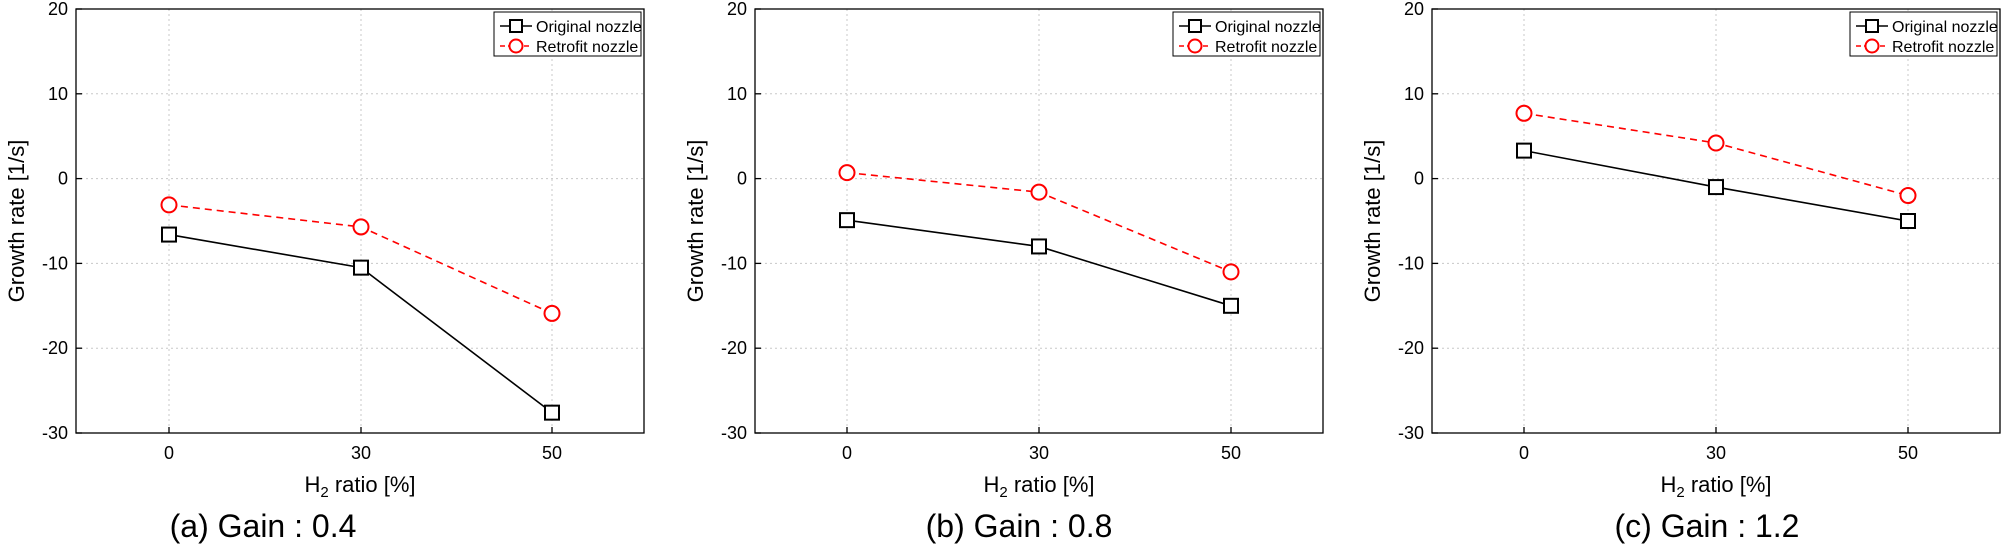 This screenshot has width=2008, height=549. What do you see at coordinates (1707, 526) in the screenshot?
I see `panel-caption: (c) Gain : 1.2` at bounding box center [1707, 526].